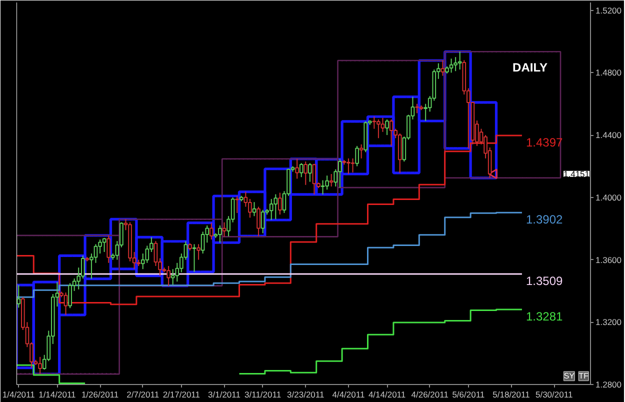 The width and height of the screenshot is (625, 402). I want to click on x-tick-label: 5/30/2011, so click(554, 395).